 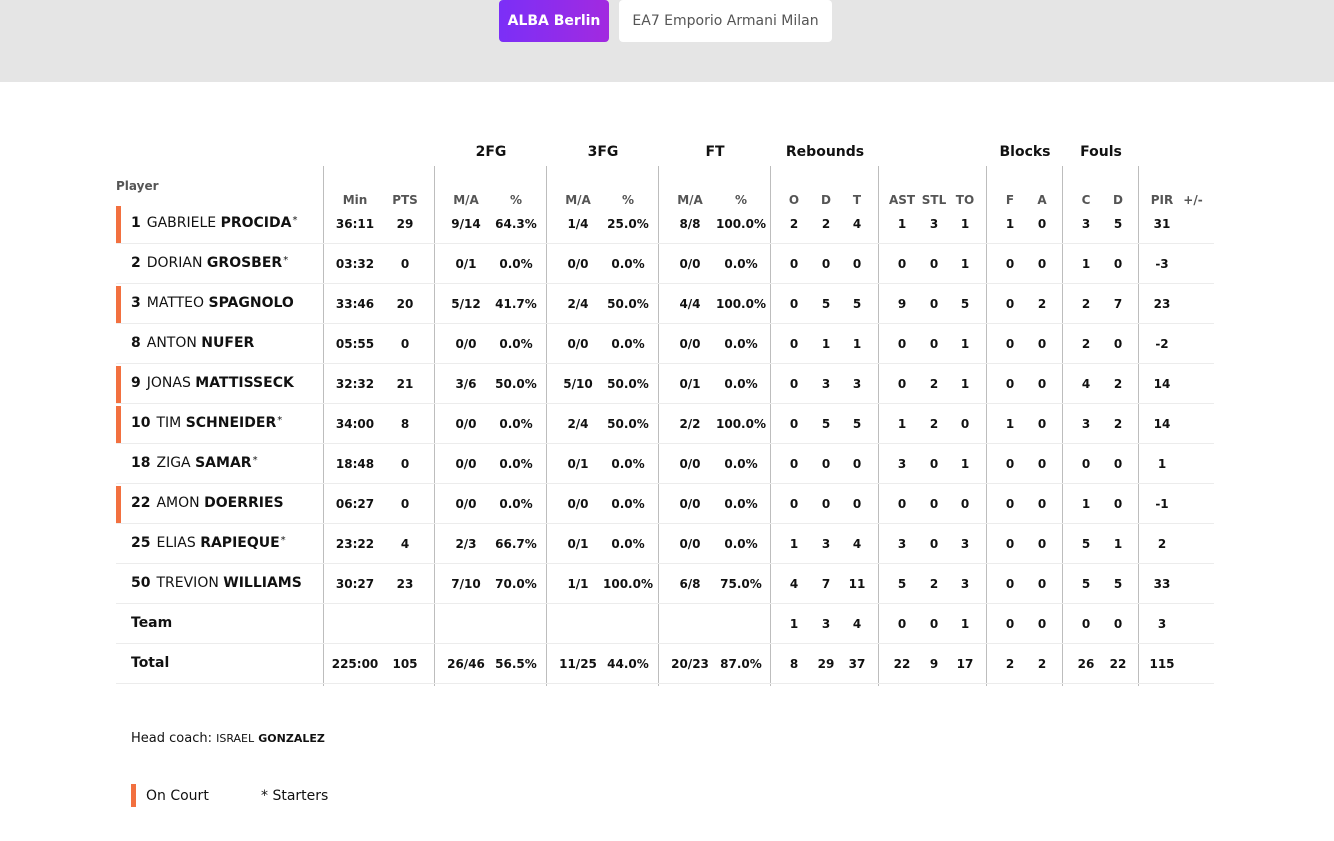 I want to click on stat-foul-c: 2, so click(x=1086, y=344).